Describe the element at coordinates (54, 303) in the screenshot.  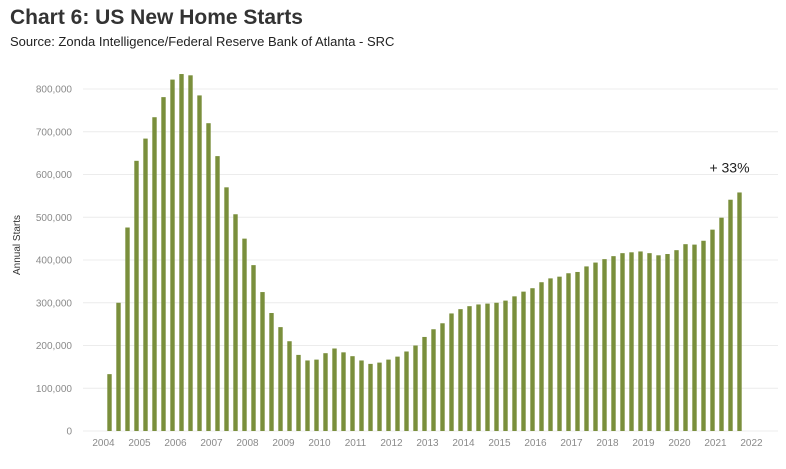
I see `y-tick-label: 300,000` at that location.